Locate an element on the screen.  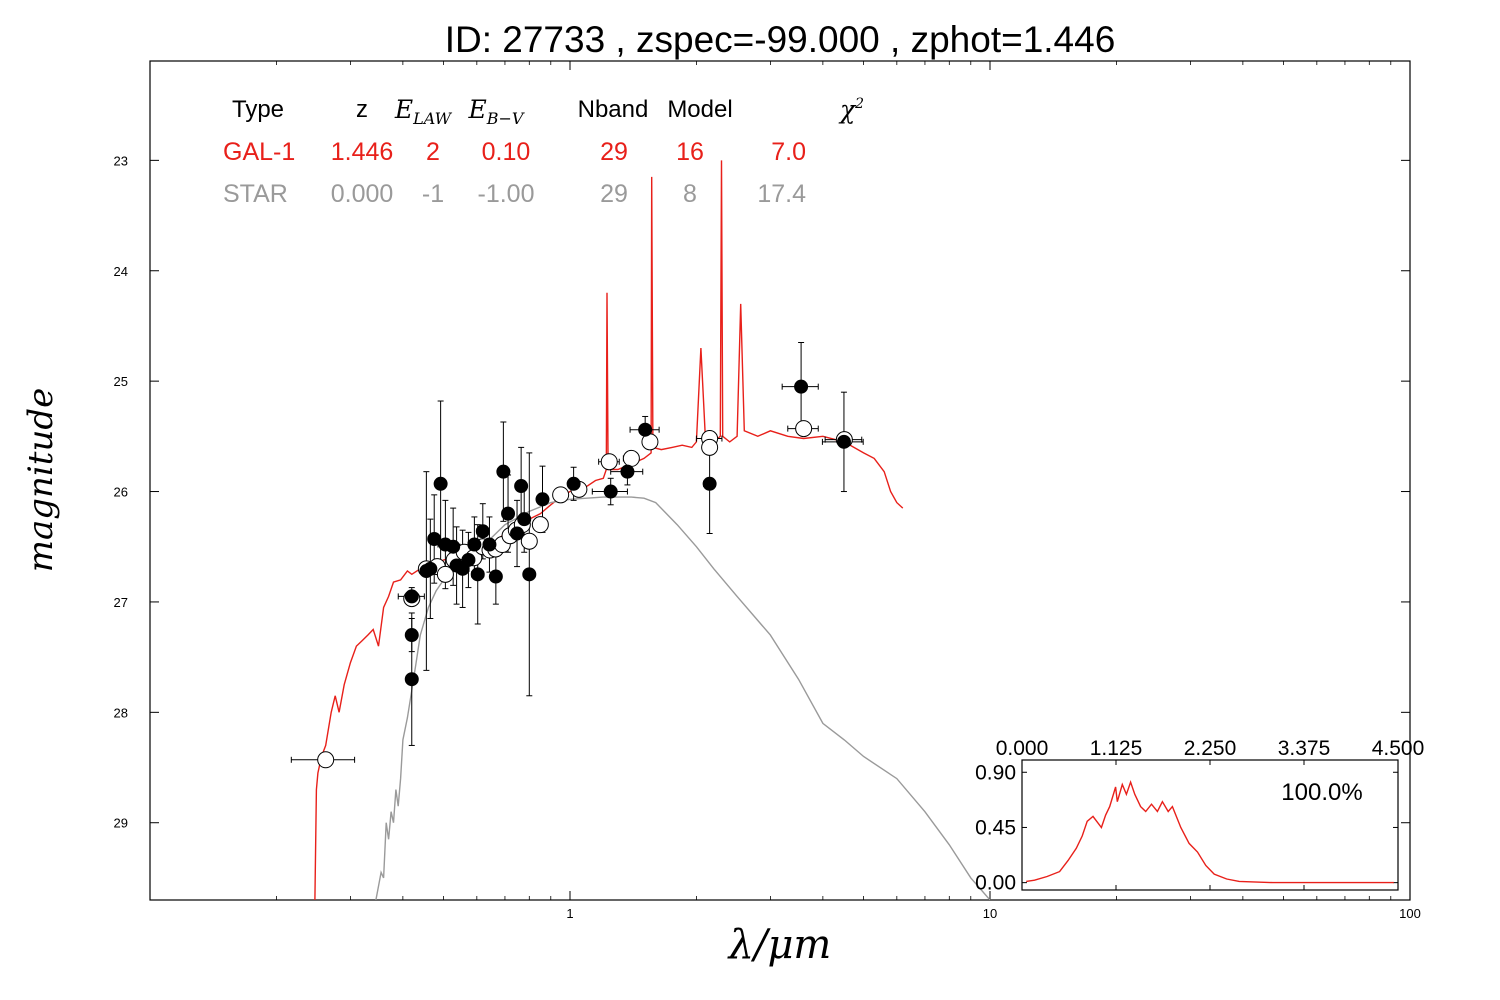
inset-x-tick-label: 0.000 is located at coordinates (1022, 748).